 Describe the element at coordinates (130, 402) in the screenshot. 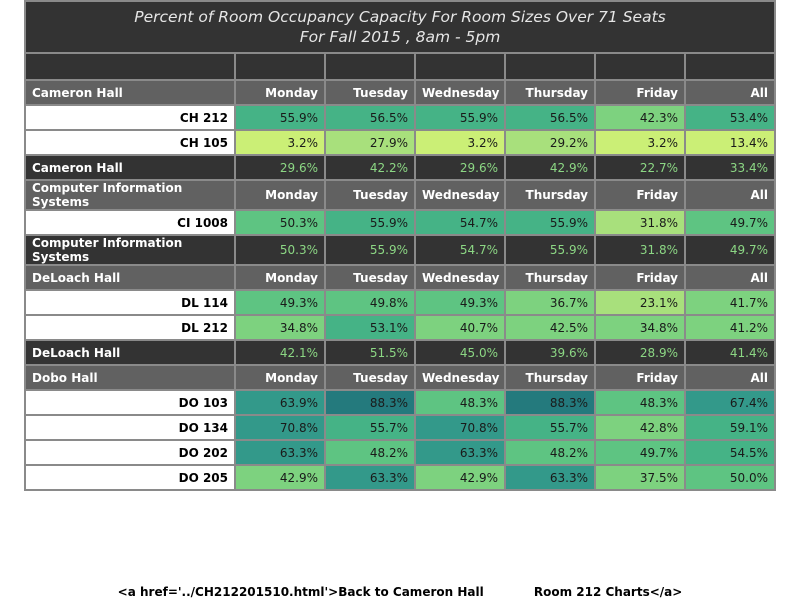

I see `room-name: DO 103` at that location.